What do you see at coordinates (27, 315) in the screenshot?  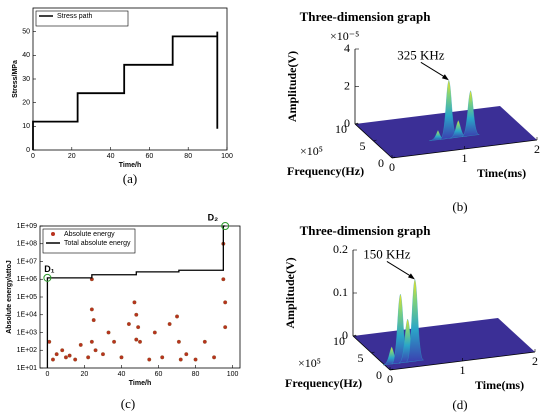 I see `y-tick-label: 1E+04` at bounding box center [27, 315].